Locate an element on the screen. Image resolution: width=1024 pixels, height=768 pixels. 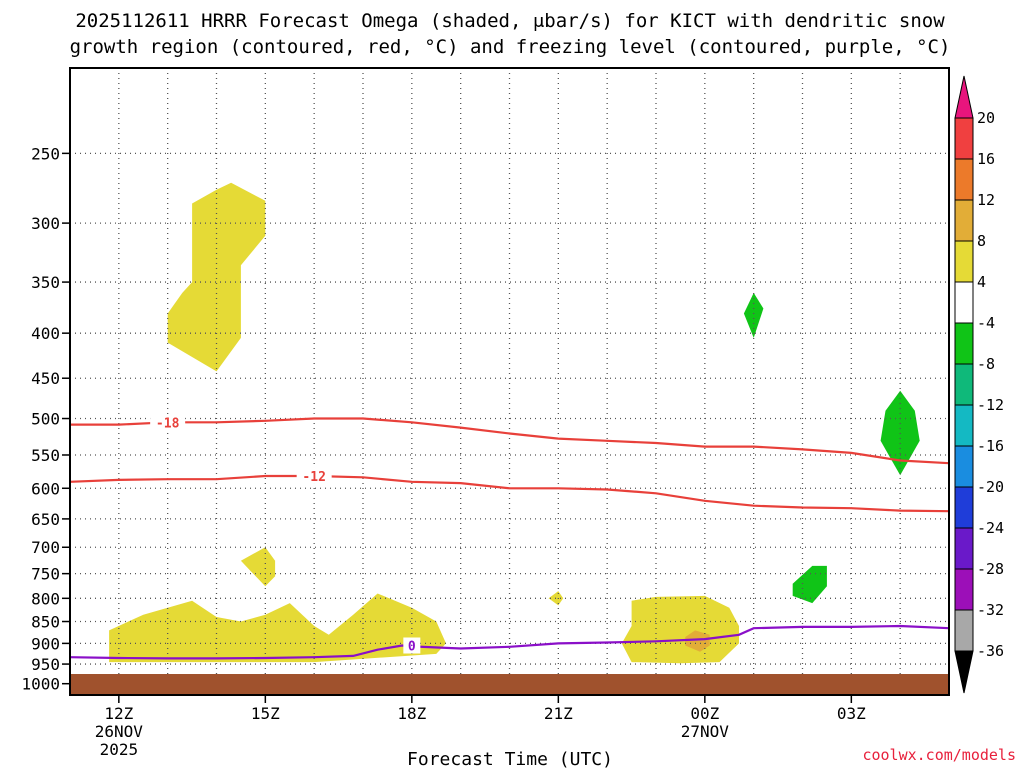
x-tick-date-12Z: 26NOV is located at coordinates (119, 731).